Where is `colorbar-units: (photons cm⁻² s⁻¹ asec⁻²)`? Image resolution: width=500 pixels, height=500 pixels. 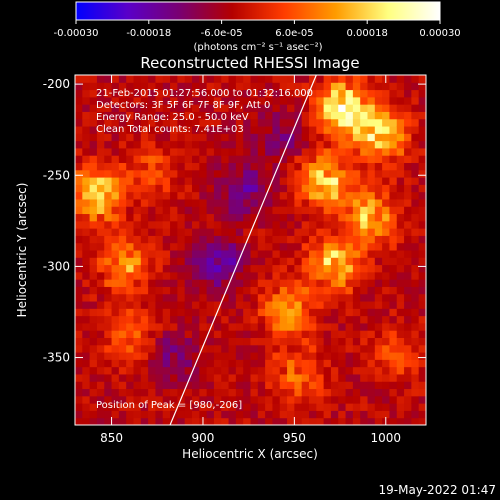 colorbar-units: (photons cm⁻² s⁻¹ asec⁻²) is located at coordinates (257, 47).